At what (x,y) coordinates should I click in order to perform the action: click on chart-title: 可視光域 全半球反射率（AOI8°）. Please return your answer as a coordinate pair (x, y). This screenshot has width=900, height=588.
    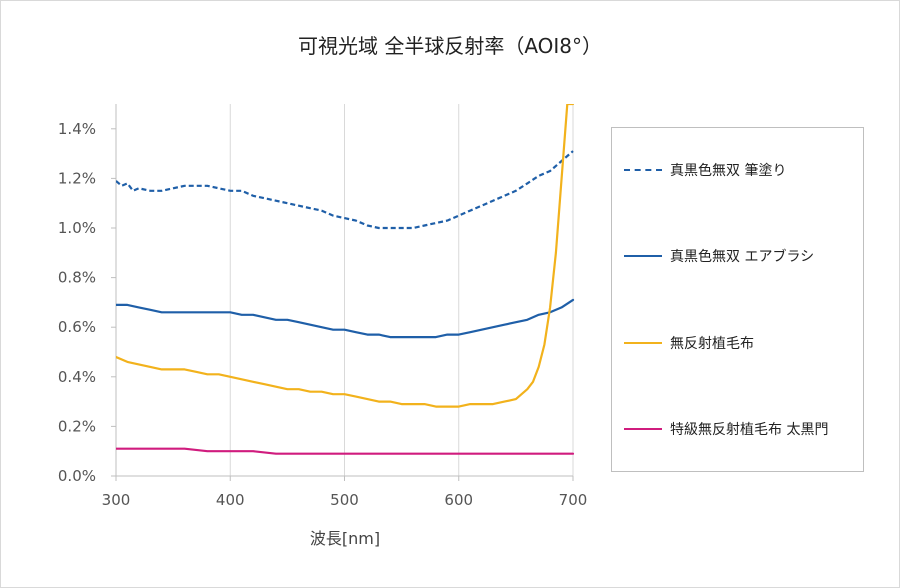
    Looking at the image, I should click on (450, 46).